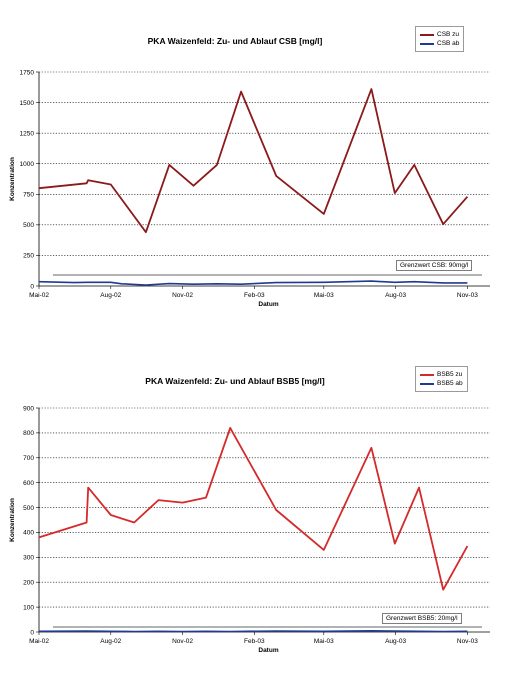 The height and width of the screenshot is (681, 512). What do you see at coordinates (28, 408) in the screenshot?
I see `y-tick-label: 900` at bounding box center [28, 408].